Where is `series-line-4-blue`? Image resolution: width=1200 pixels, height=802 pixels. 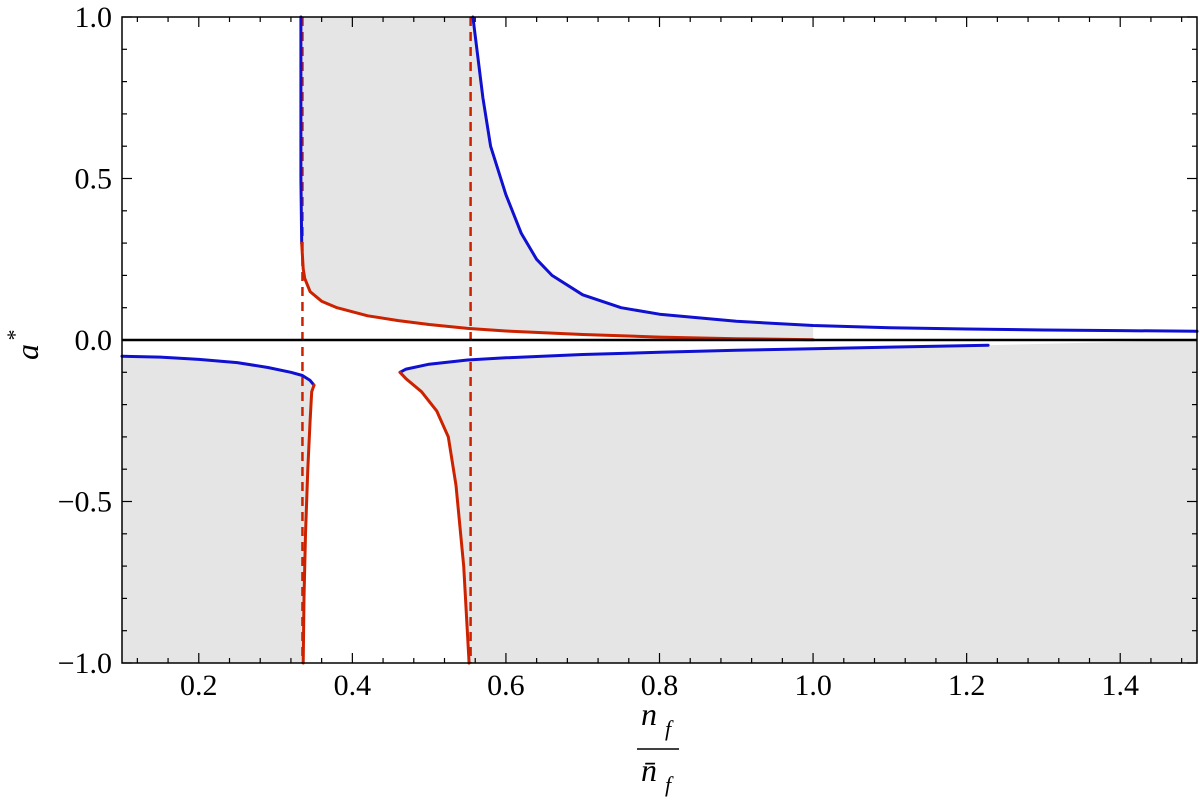
series-line-4-blue is located at coordinates (218, 370).